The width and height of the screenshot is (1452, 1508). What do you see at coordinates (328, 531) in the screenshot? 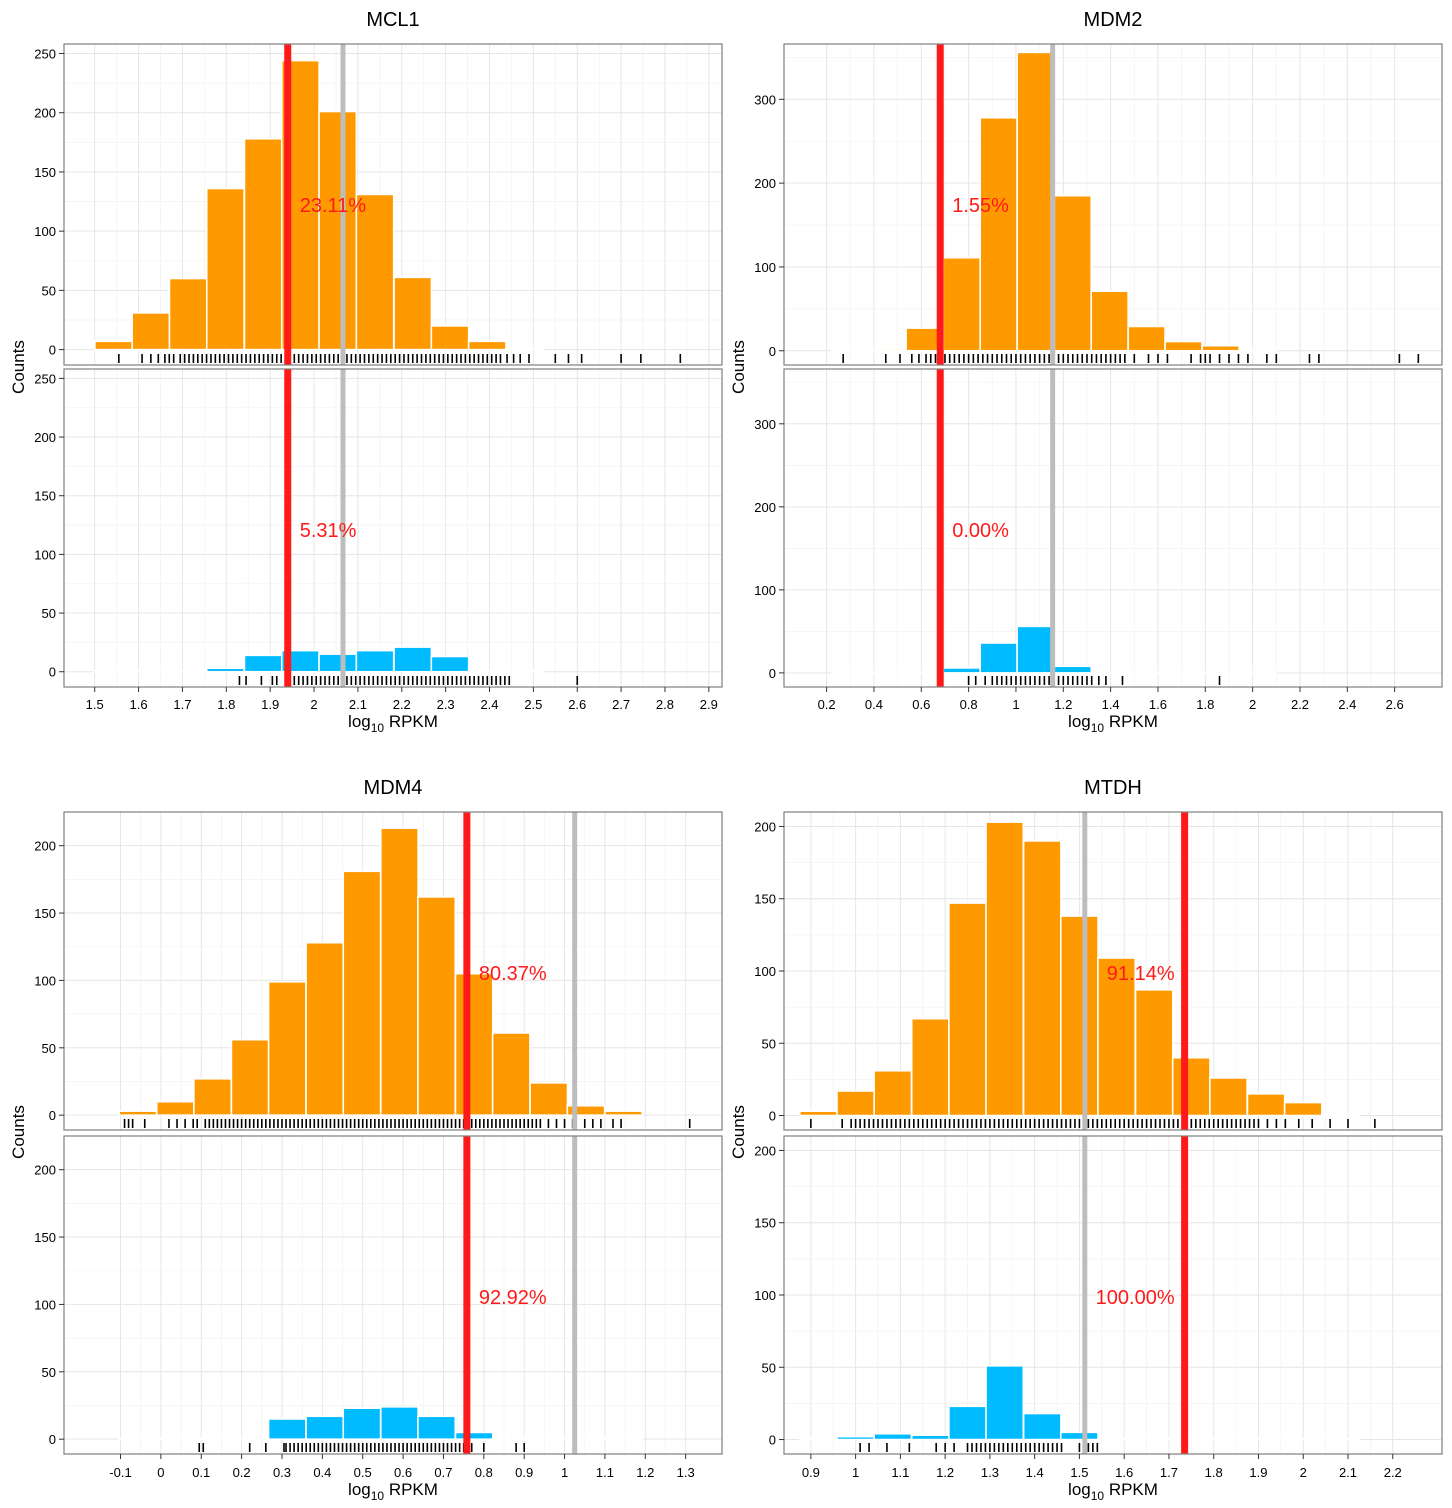
I see `percentage-annotation: 5.31%` at bounding box center [328, 531].